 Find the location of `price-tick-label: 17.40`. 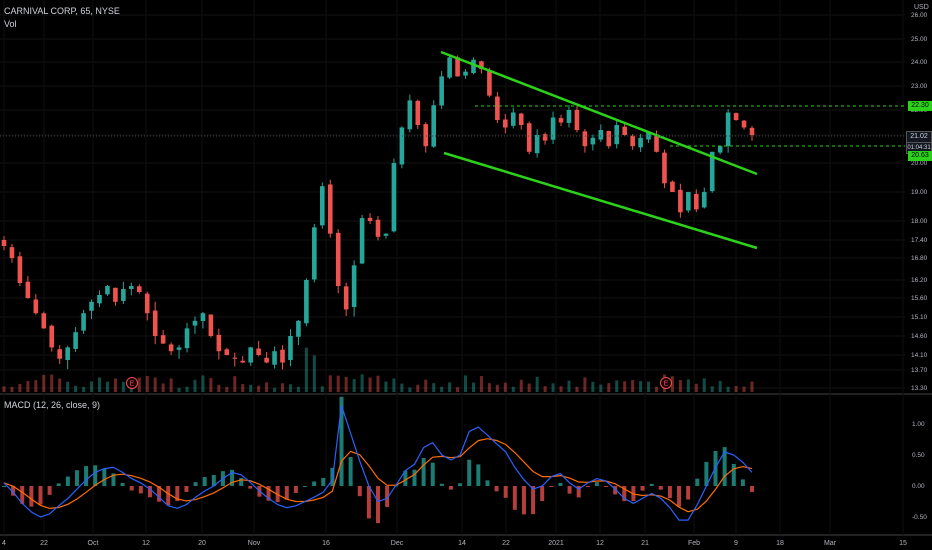

price-tick-label: 17.40 is located at coordinates (919, 240).